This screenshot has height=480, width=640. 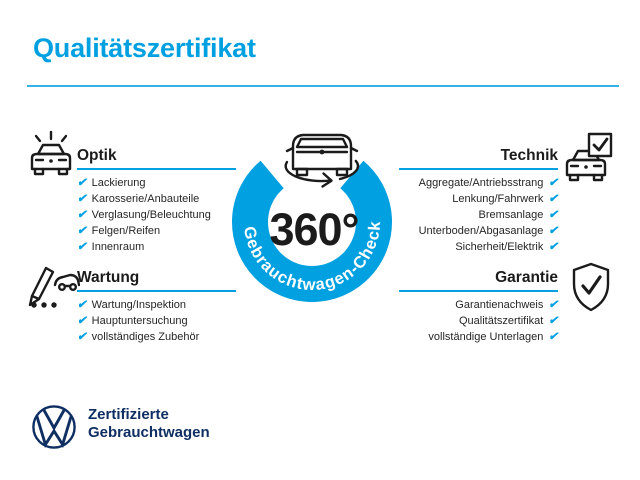 I want to click on checklist-item: ✔ Innenraum, so click(x=156, y=247).